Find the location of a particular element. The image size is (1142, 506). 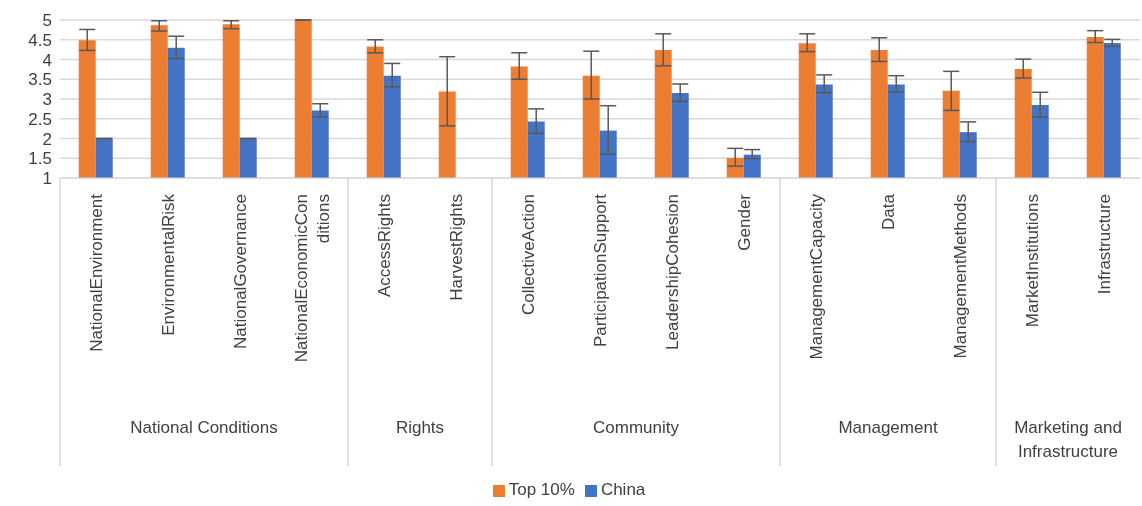

text: Community is located at coordinates (636, 428).